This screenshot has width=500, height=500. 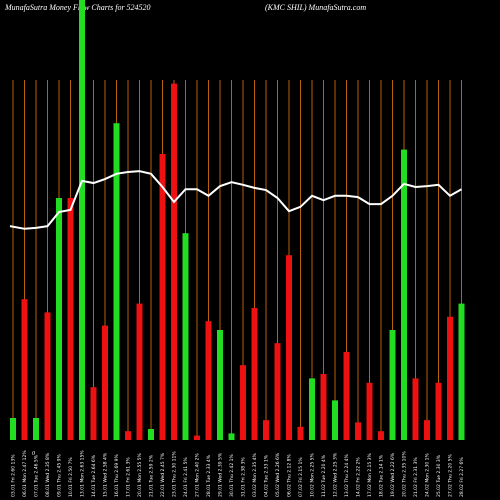 I want to click on x-tick-label: 20.01 Mon 2.55 5%, so click(x=140, y=474).